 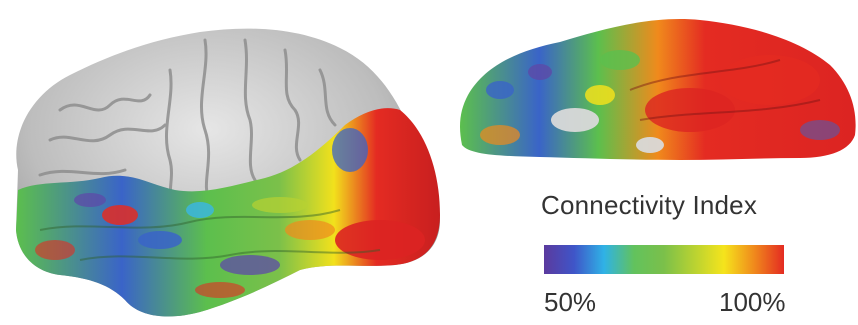 What do you see at coordinates (649, 205) in the screenshot?
I see `legend-title: Connectivity Index` at bounding box center [649, 205].